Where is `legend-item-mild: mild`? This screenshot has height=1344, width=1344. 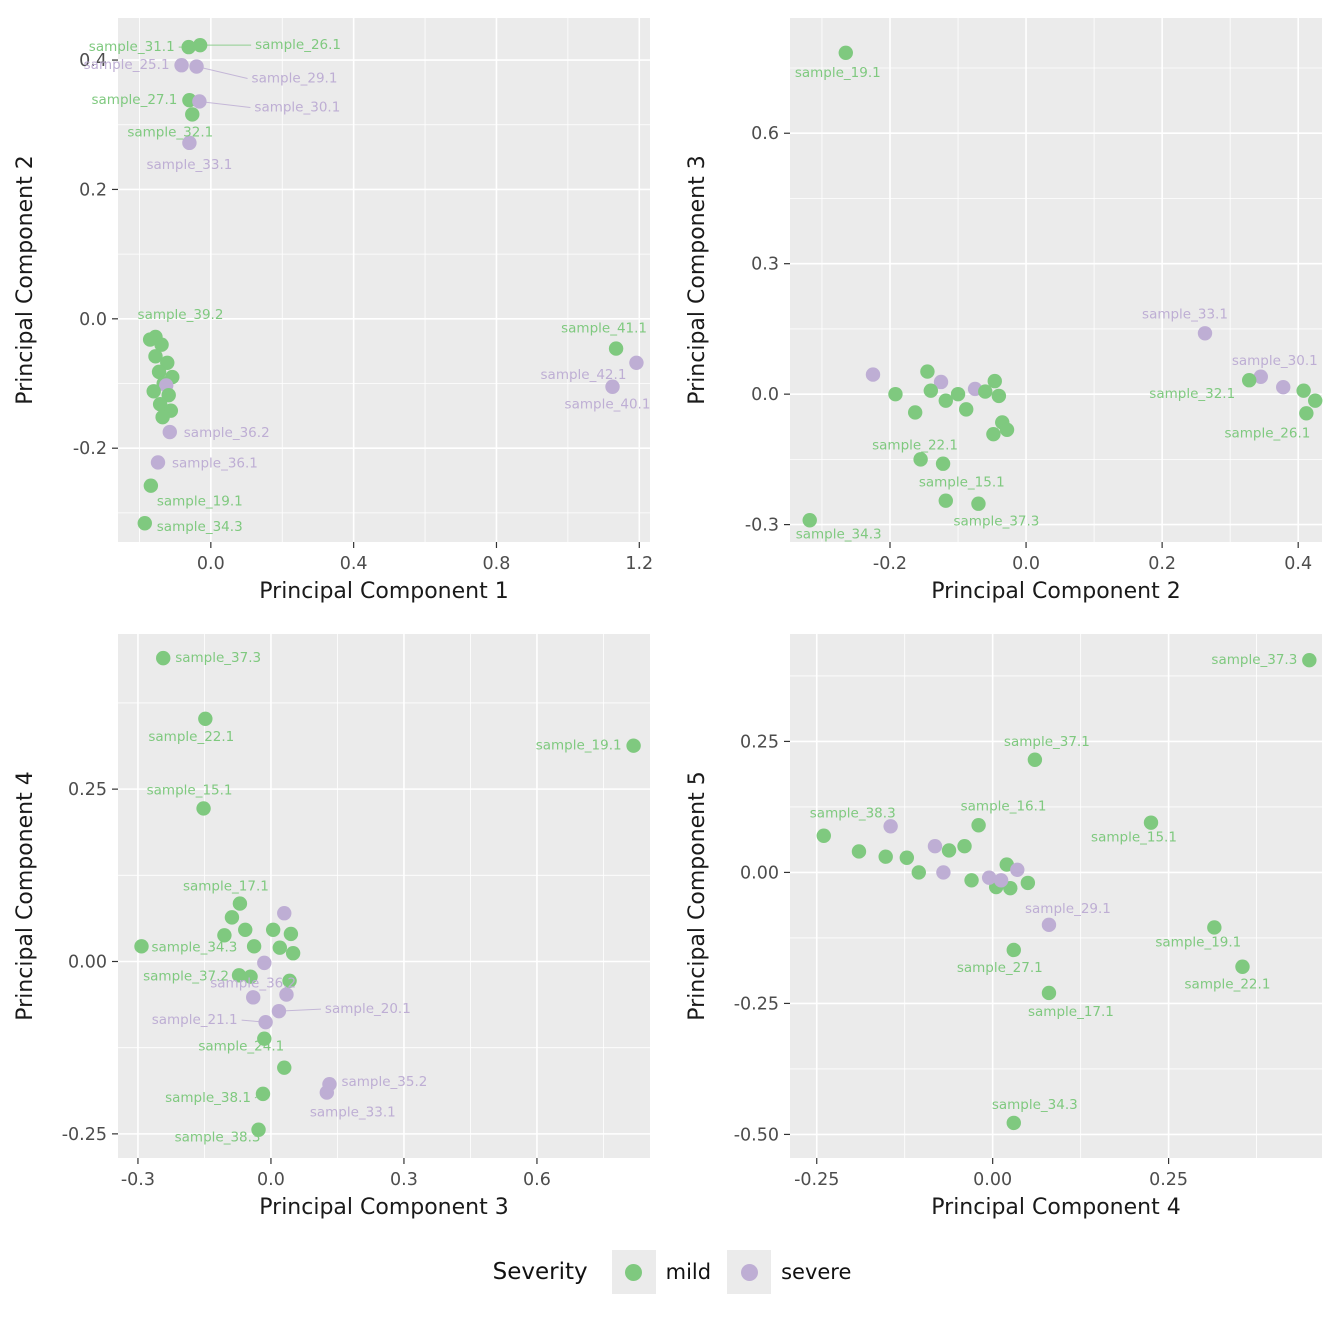 legend-item-mild: mild is located at coordinates (661, 1272).